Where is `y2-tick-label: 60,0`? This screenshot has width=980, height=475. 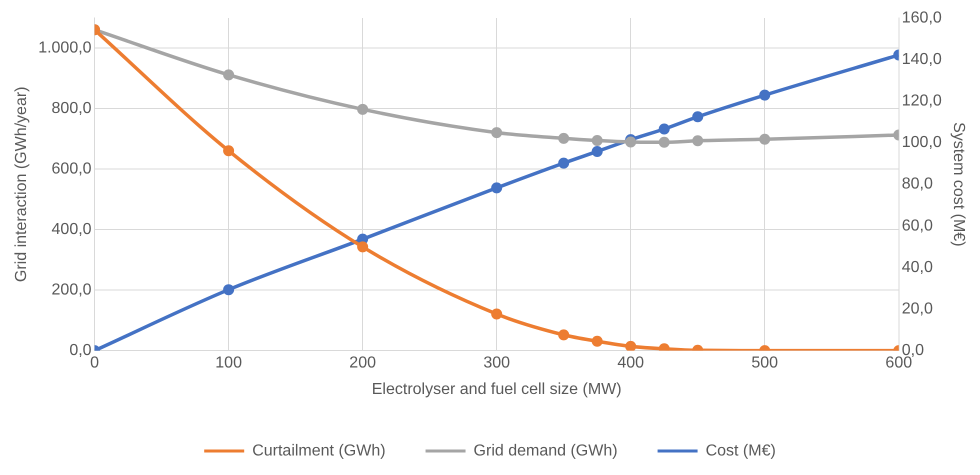 y2-tick-label: 60,0 is located at coordinates (918, 225).